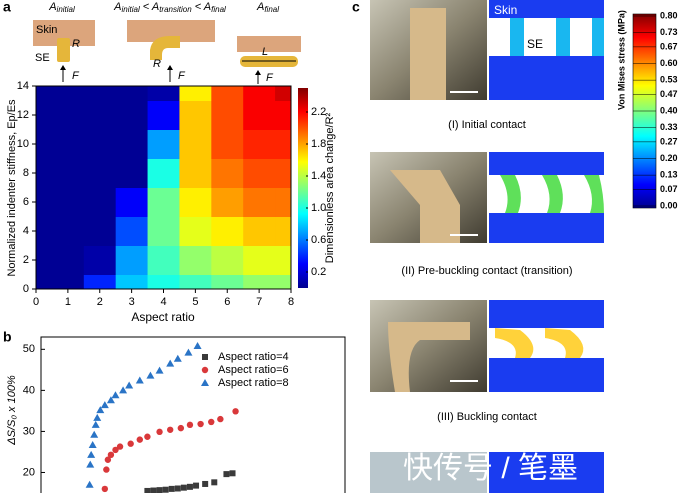  What do you see at coordinates (669, 94) in the screenshot?
I see `colorbar-tick-label: 0.47` at bounding box center [669, 94].